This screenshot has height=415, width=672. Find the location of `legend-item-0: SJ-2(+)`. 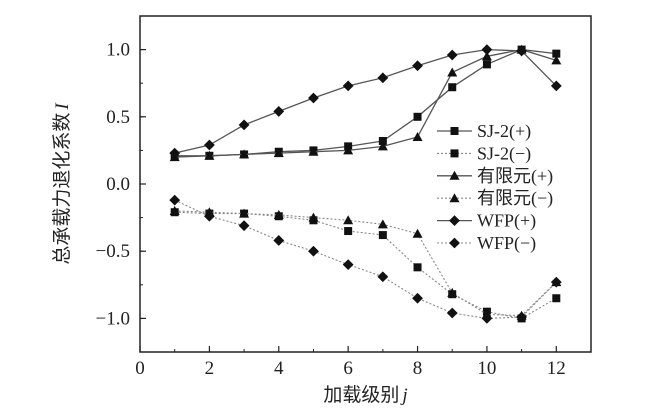

legend-item-0: SJ-2(+) is located at coordinates (484, 131).